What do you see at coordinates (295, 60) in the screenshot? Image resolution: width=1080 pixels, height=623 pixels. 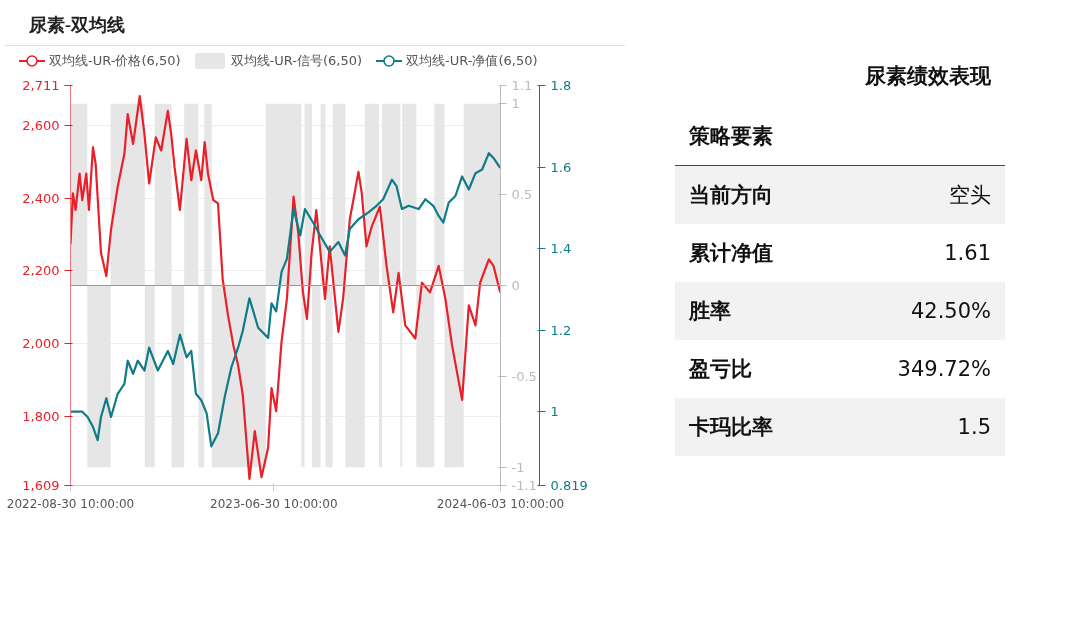 I see `legend-label: 双均线-UR-信号(6,50)` at bounding box center [295, 60].